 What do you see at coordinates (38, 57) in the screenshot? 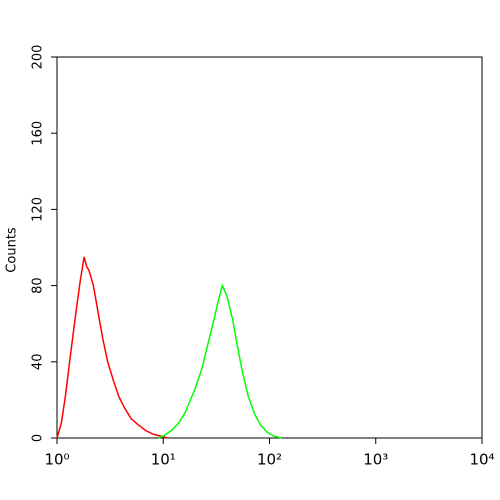
I see `y-tick-label: 200` at bounding box center [38, 57].